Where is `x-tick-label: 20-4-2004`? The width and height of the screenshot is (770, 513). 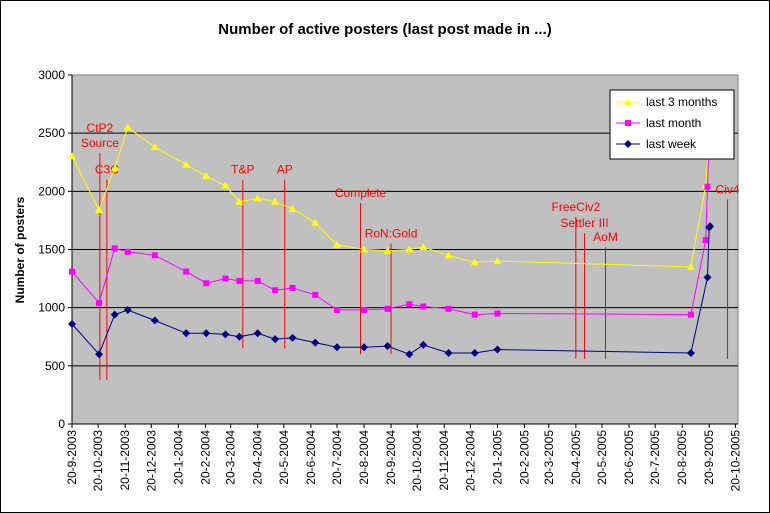 x-tick-label: 20-4-2004 is located at coordinates (258, 457).